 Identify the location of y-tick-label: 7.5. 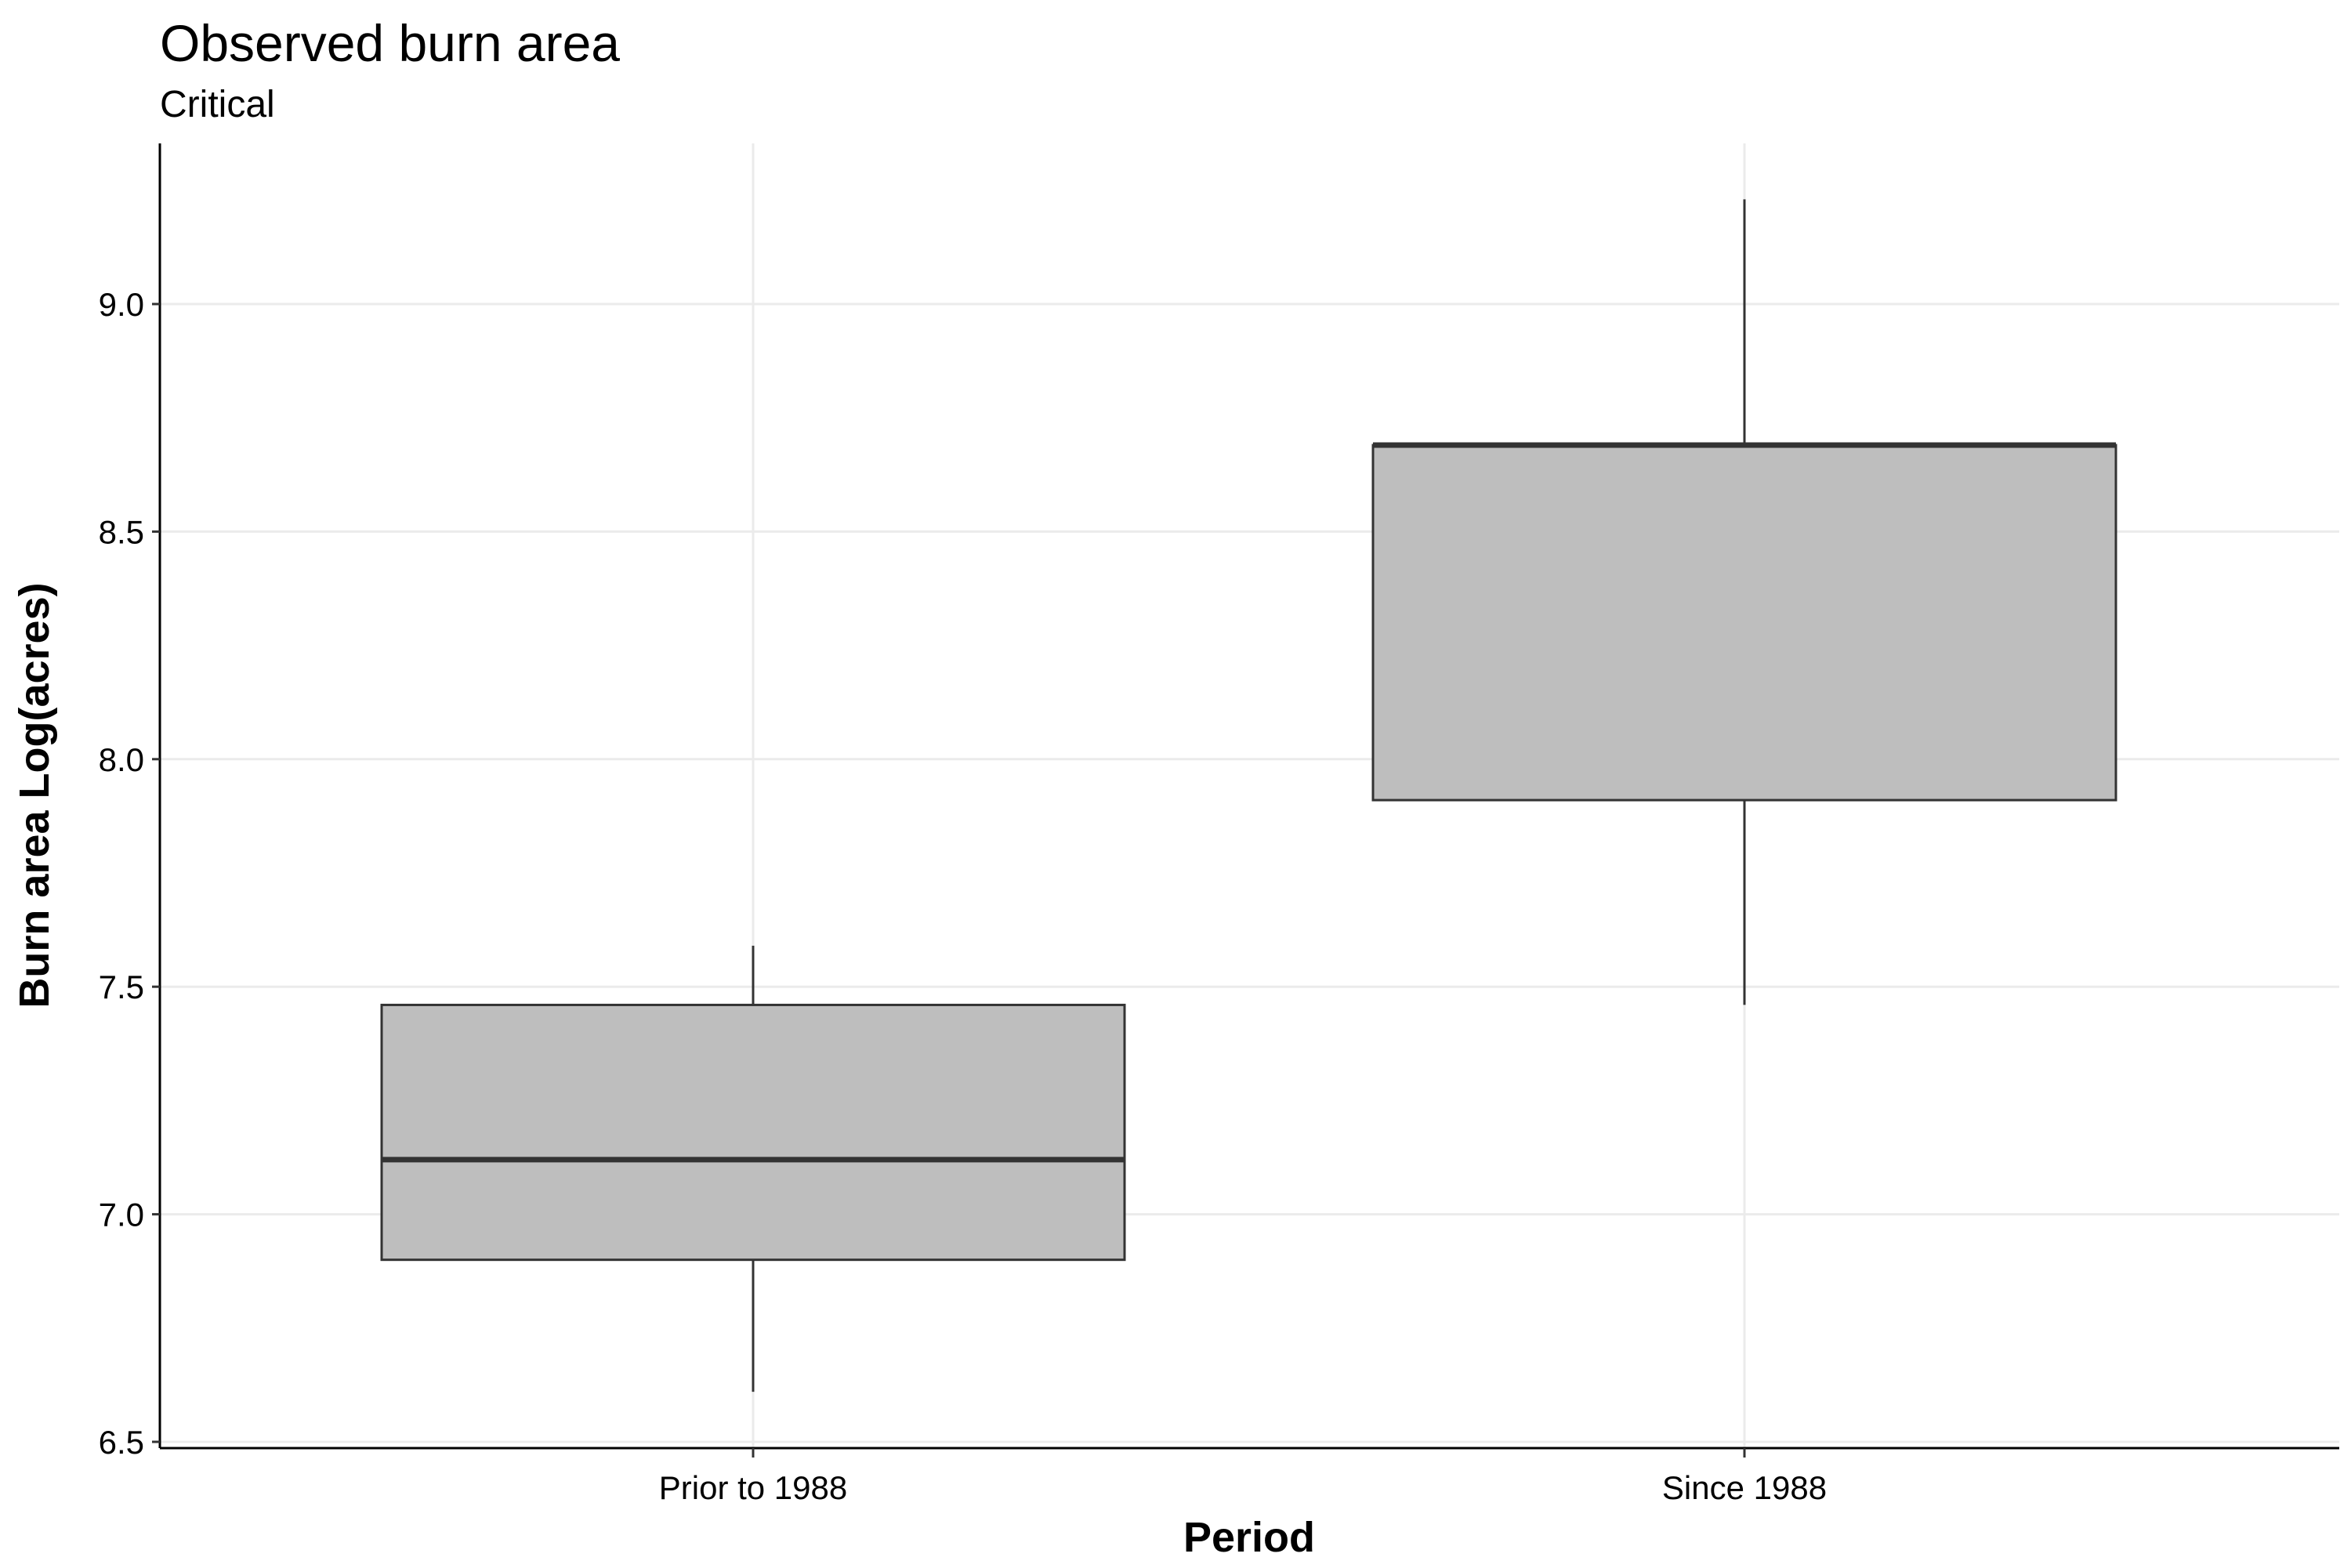
(121, 987).